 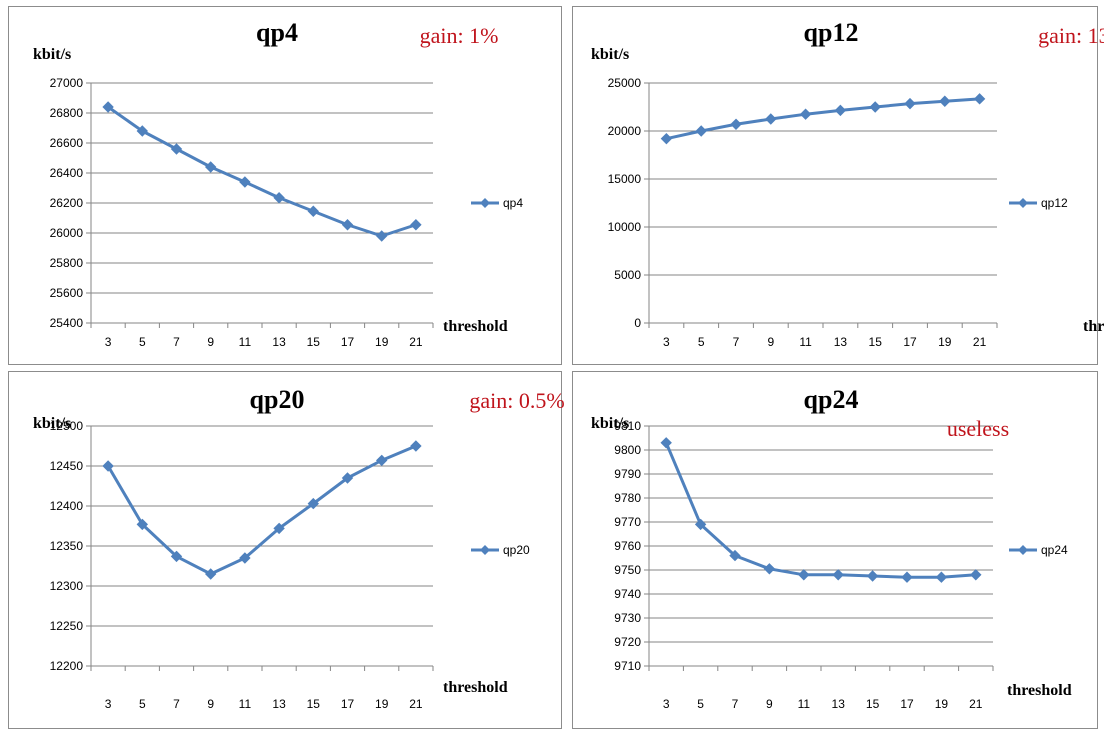 I want to click on y-tick-label: 25600, so click(x=67, y=293).